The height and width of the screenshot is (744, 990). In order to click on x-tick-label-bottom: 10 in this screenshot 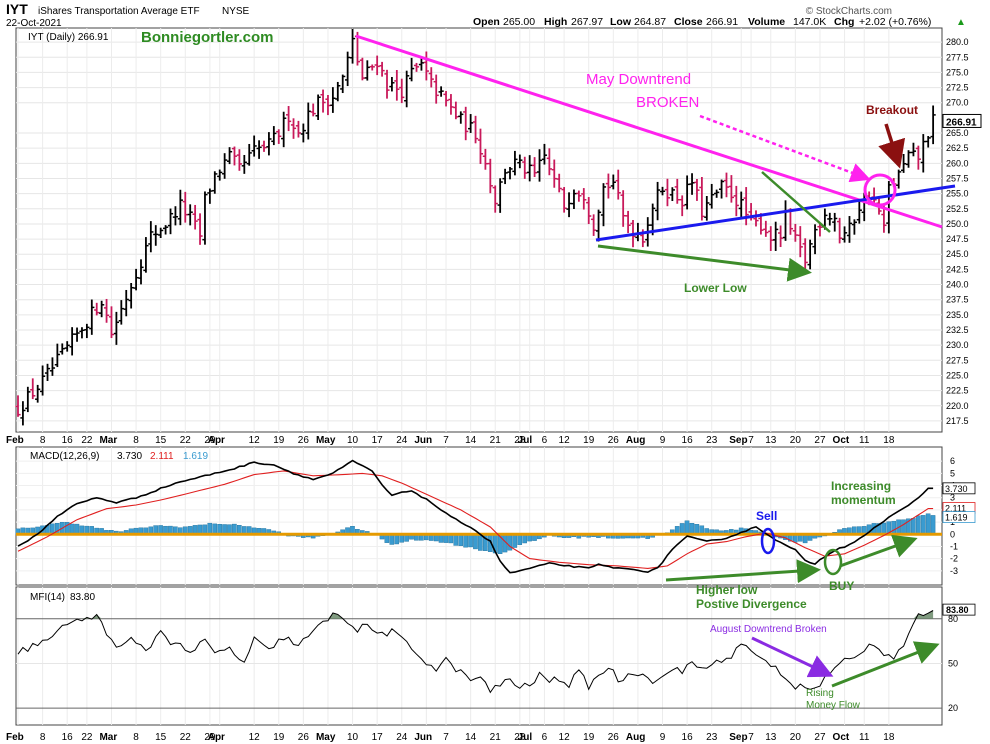, I will do `click(353, 737)`.